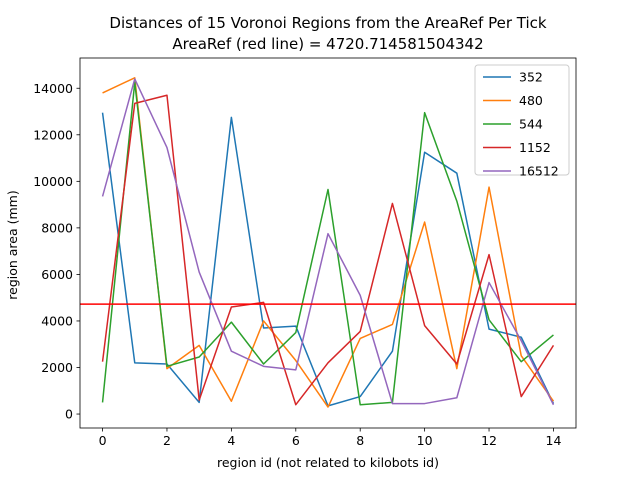 Image resolution: width=640 pixels, height=480 pixels. Describe the element at coordinates (554, 440) in the screenshot. I see `x-tick-label: 14` at that location.